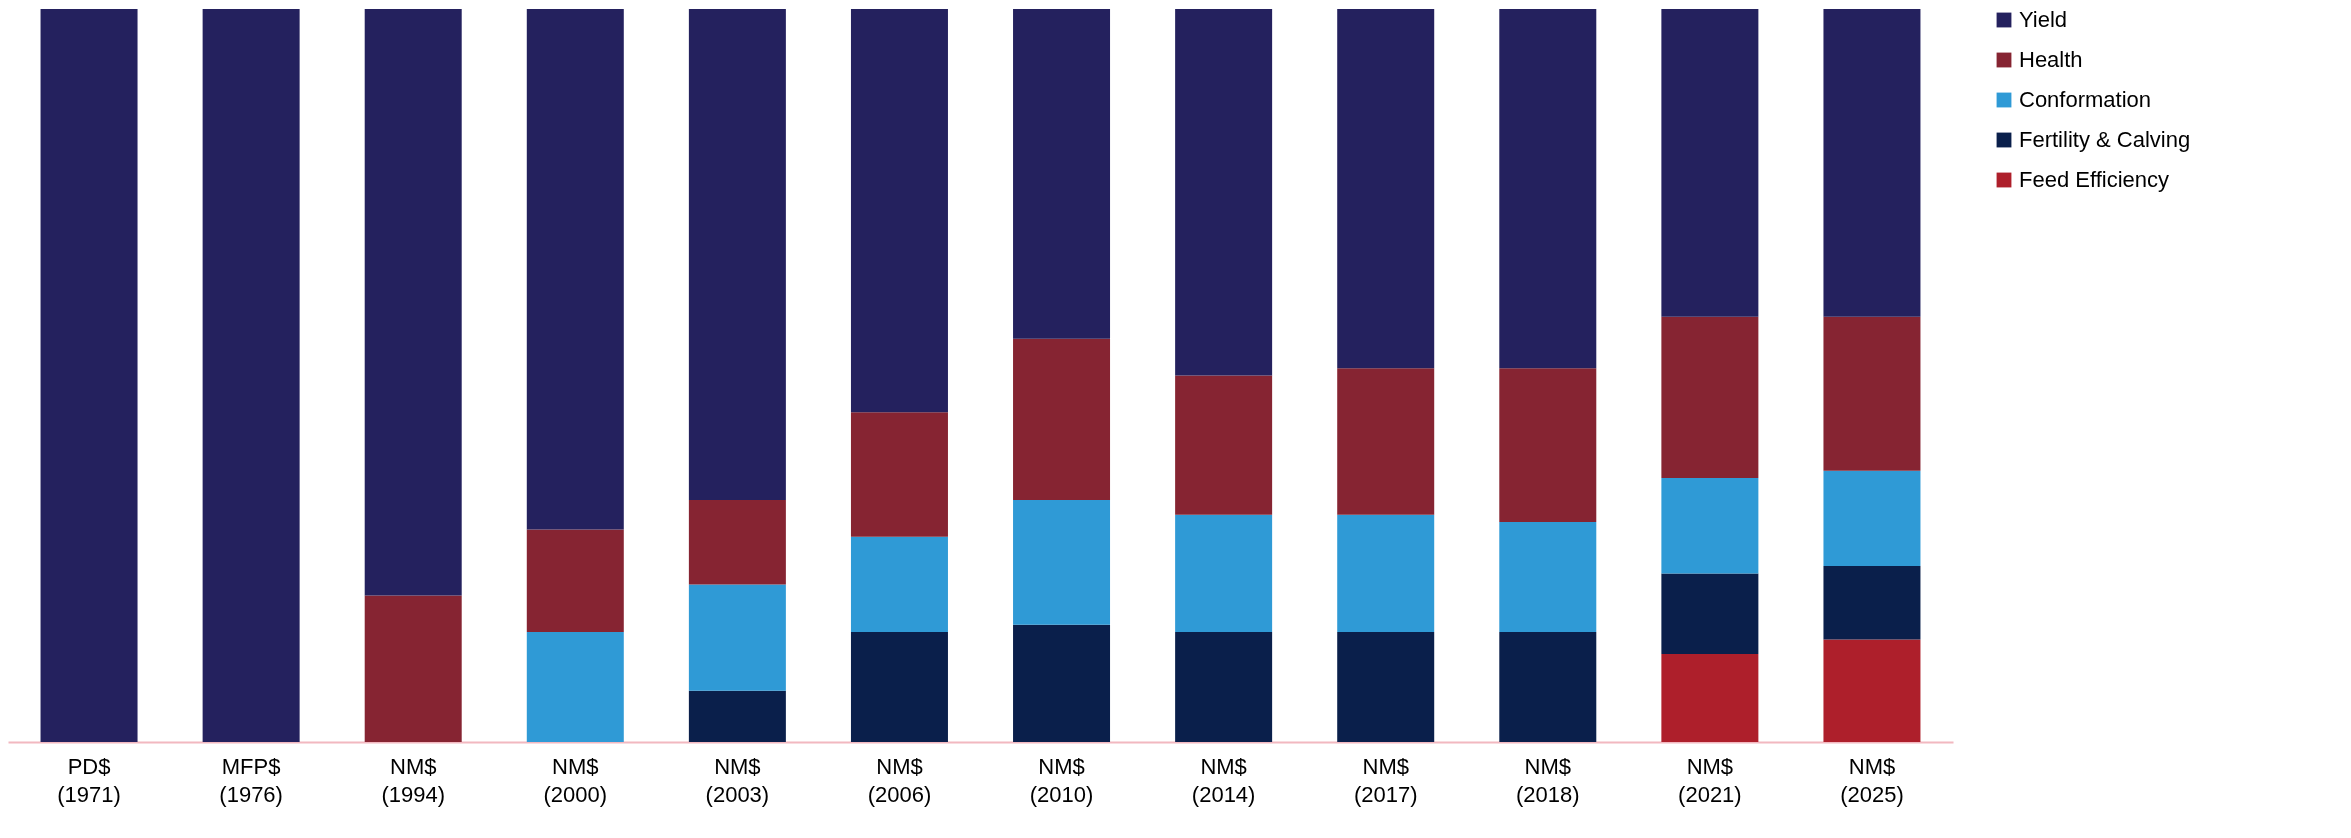 The height and width of the screenshot is (838, 2351). I want to click on legend-label: Fertility & Calving, so click(2105, 139).